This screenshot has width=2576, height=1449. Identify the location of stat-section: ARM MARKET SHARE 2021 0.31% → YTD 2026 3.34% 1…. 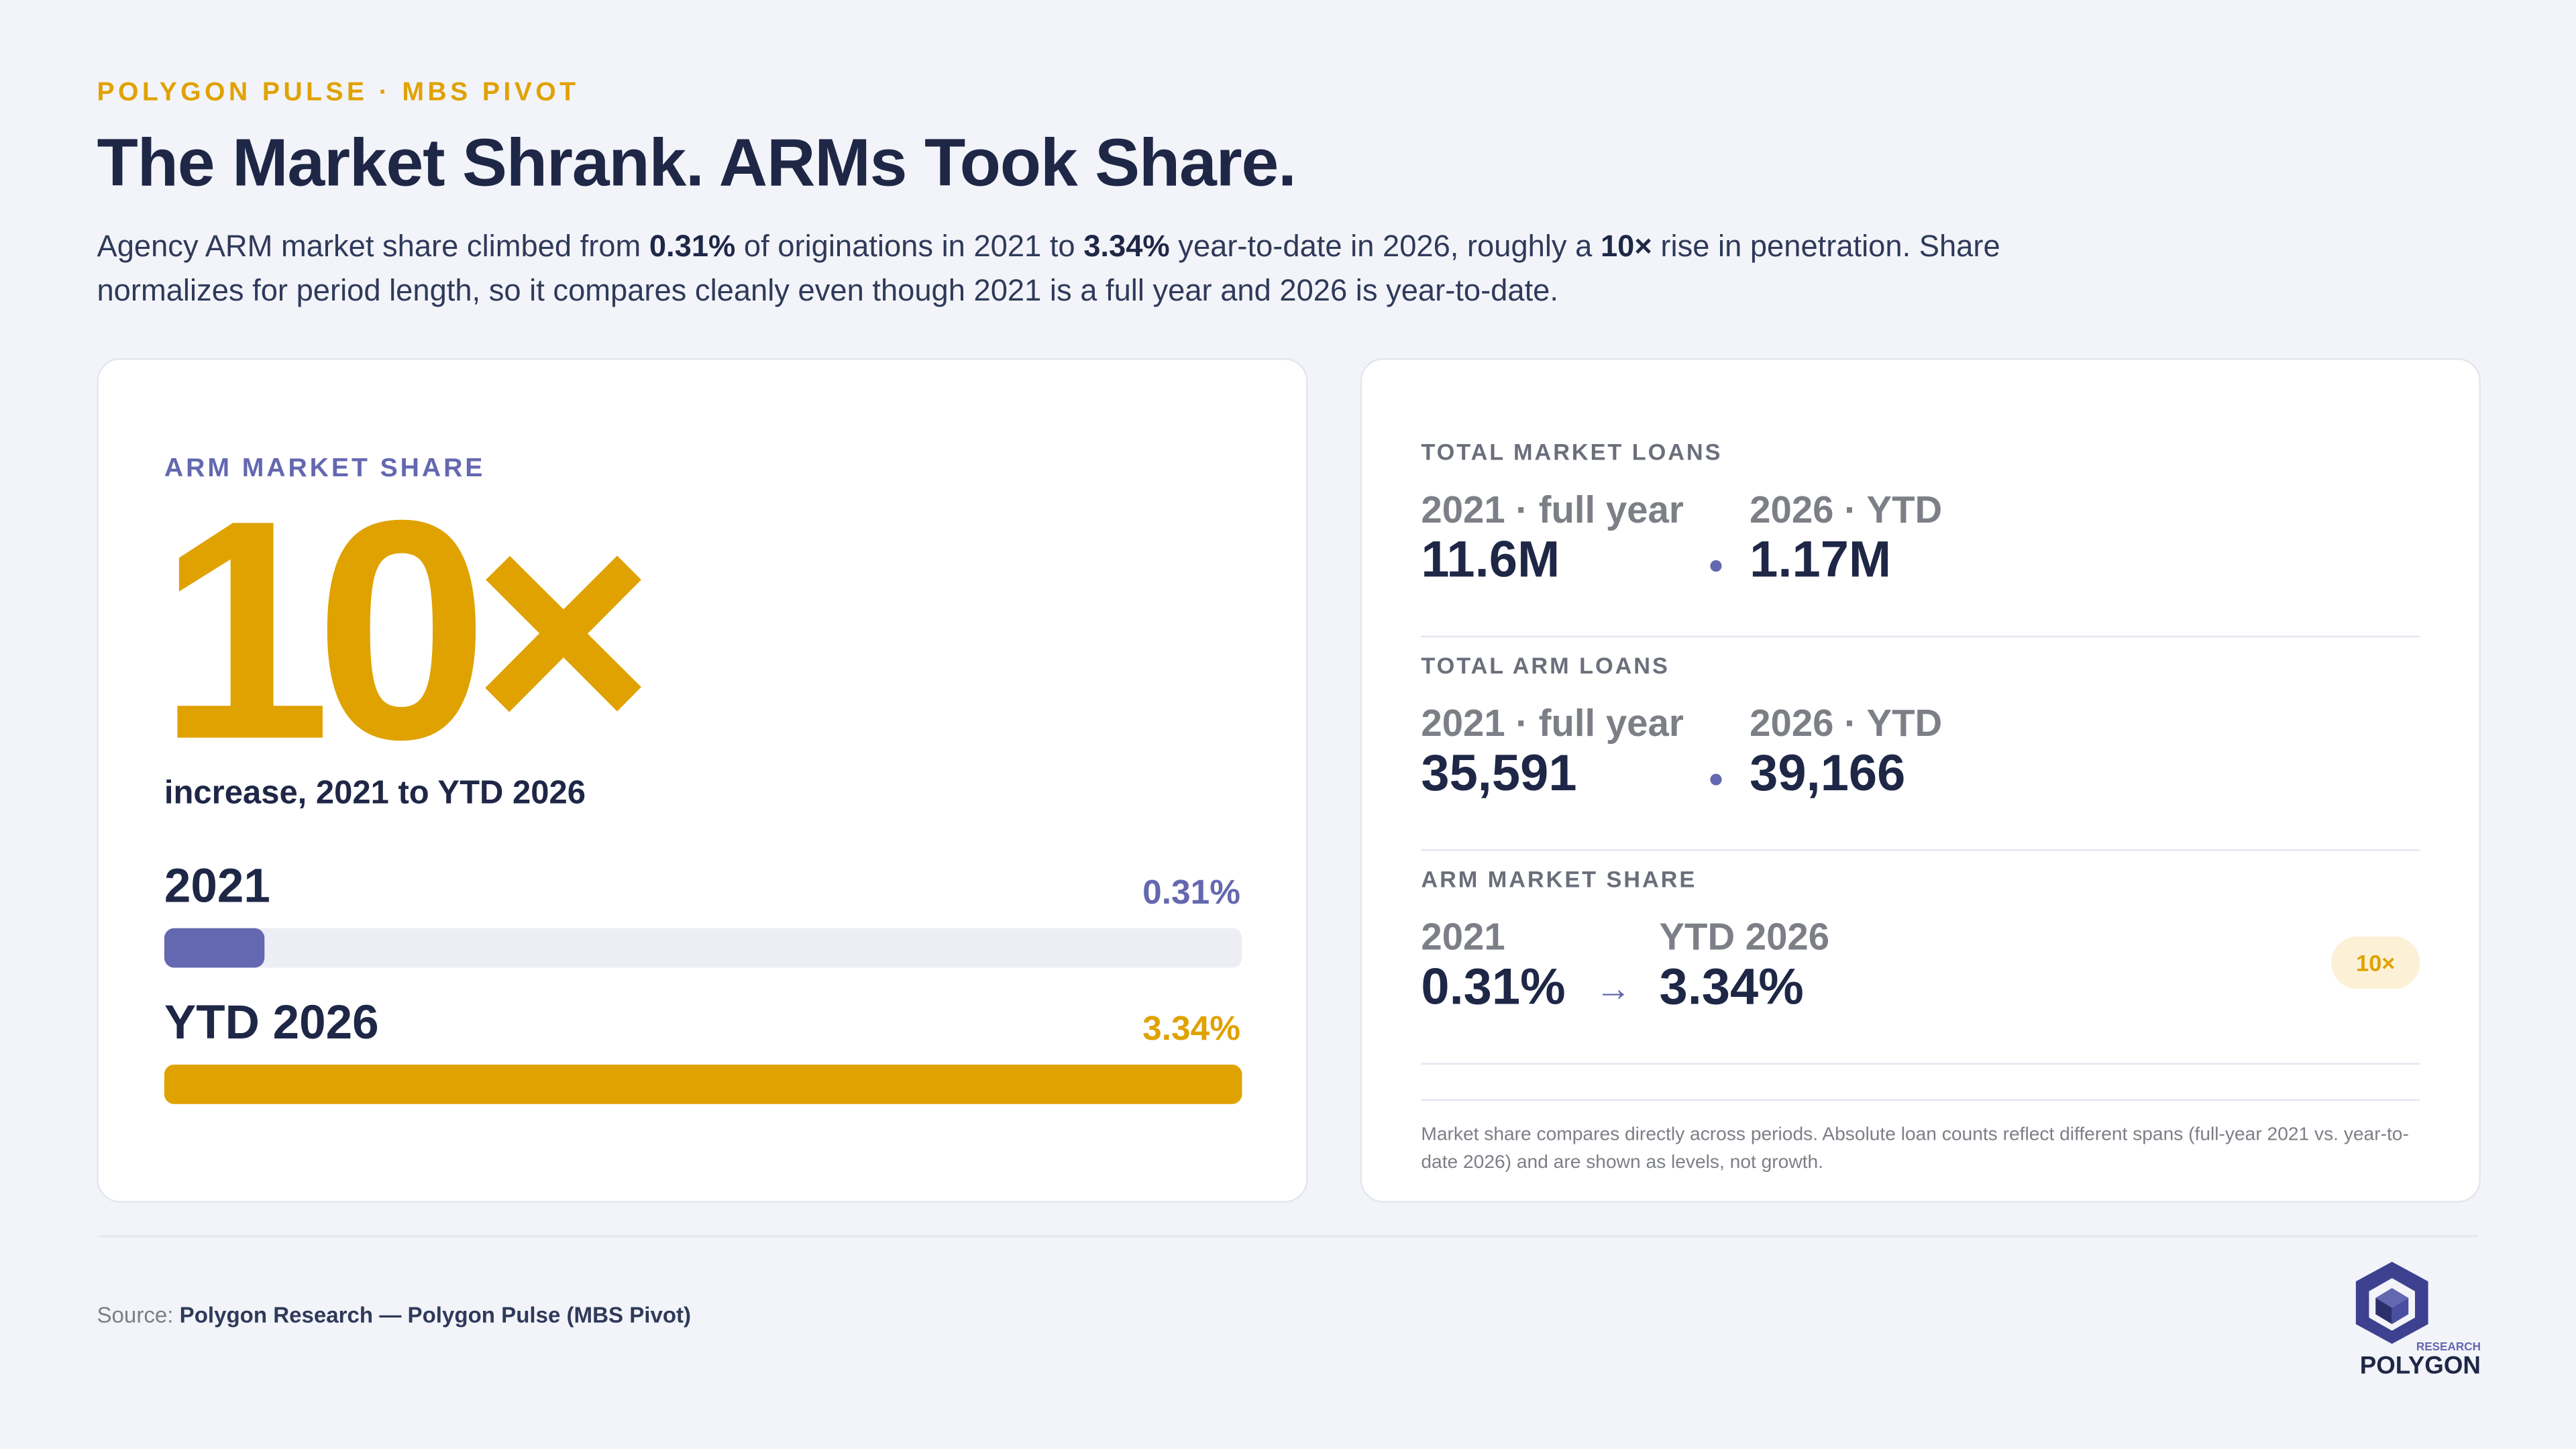
(1920, 957).